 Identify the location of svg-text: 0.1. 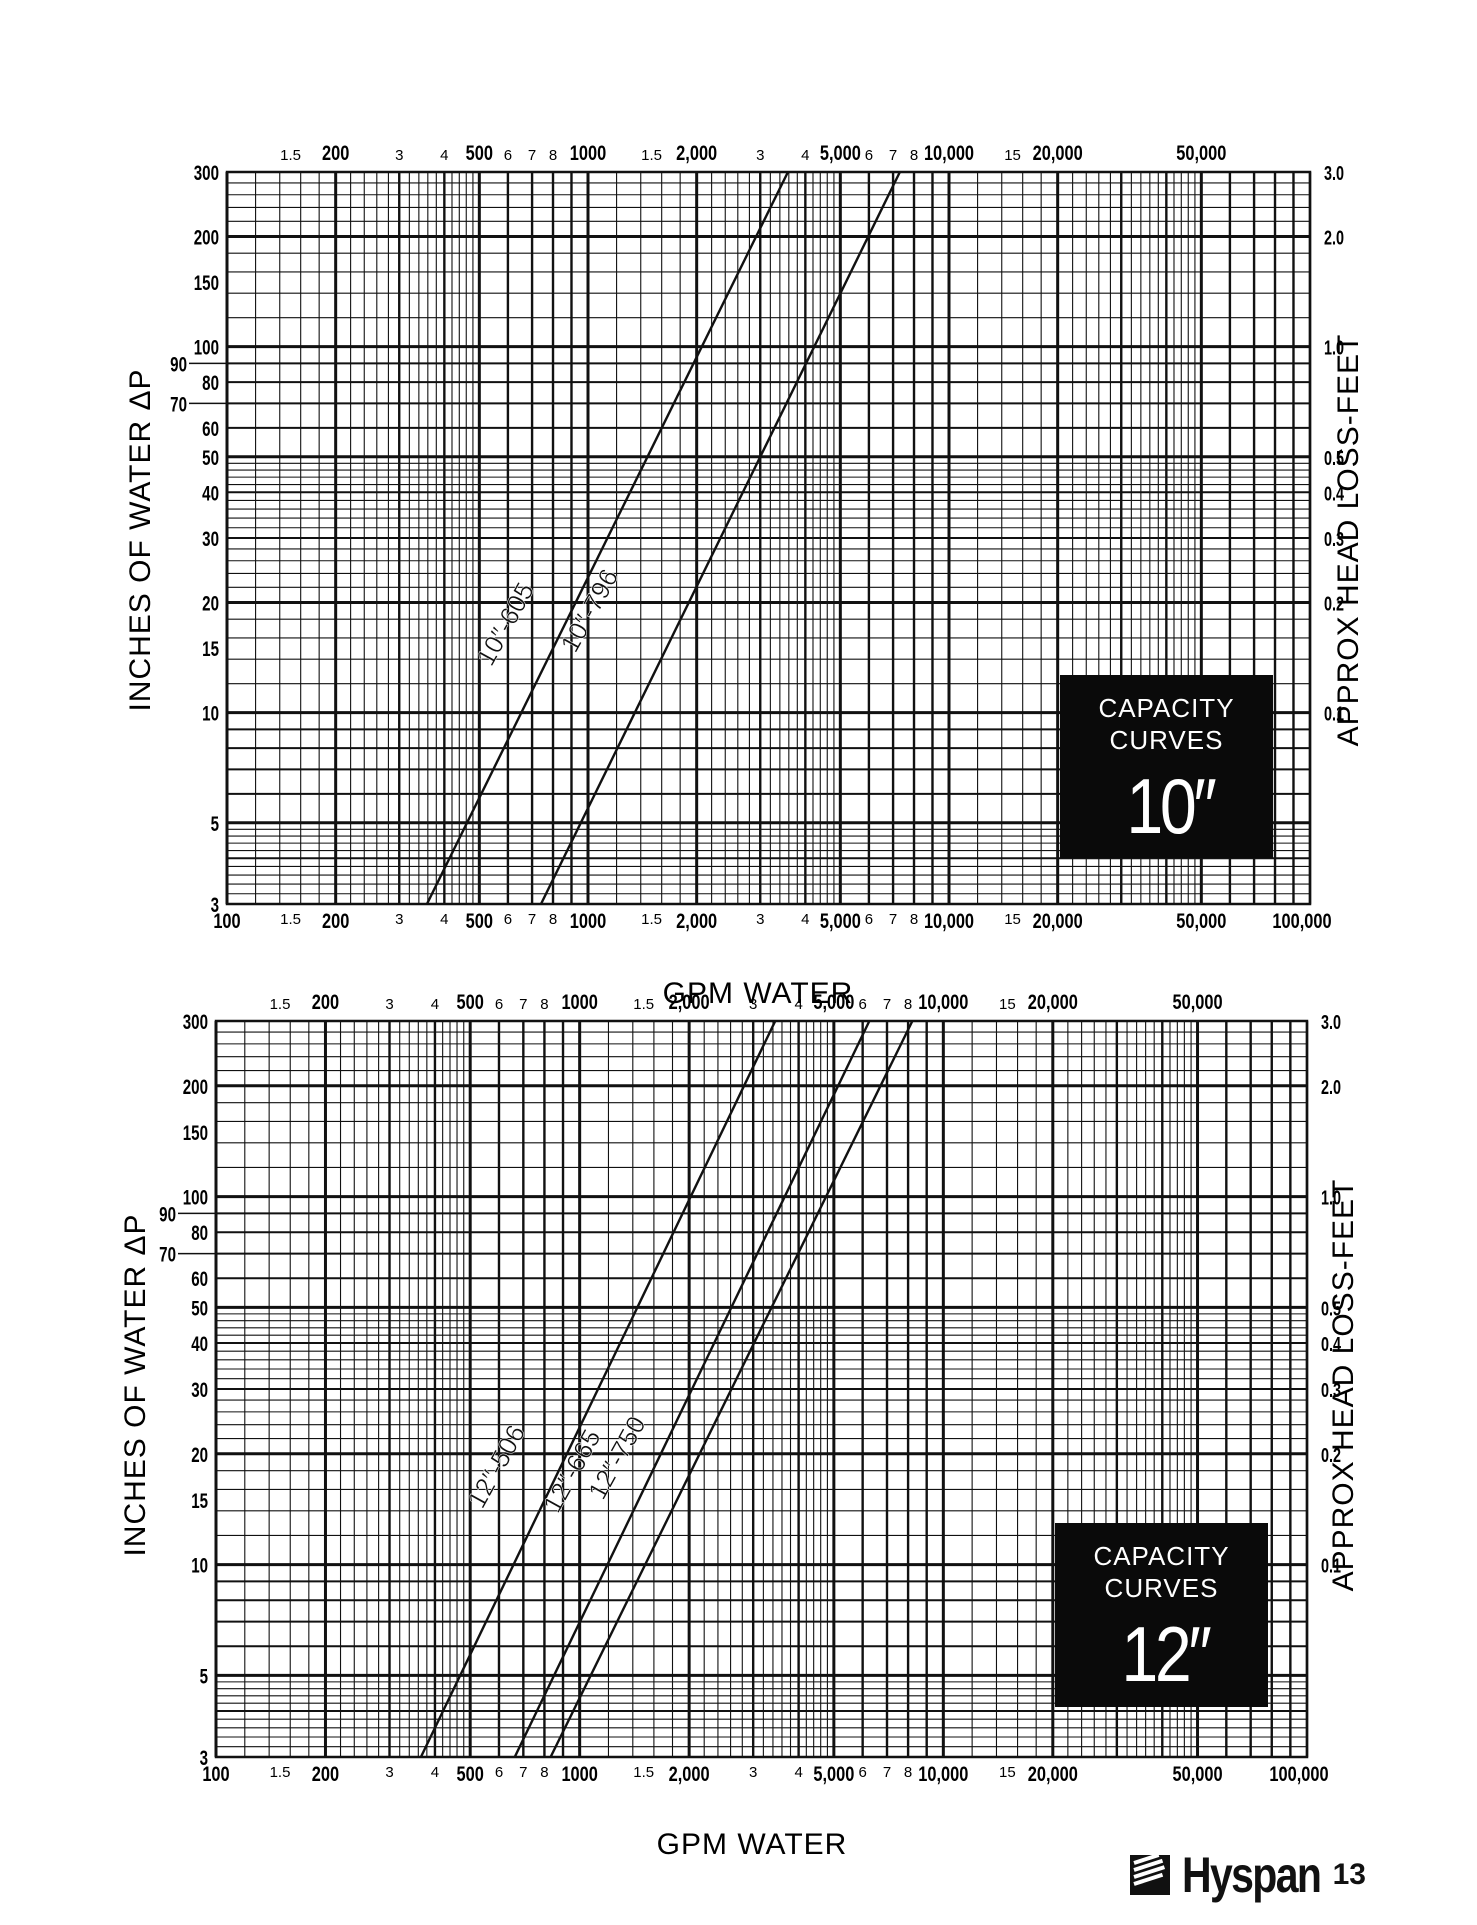
(1334, 713).